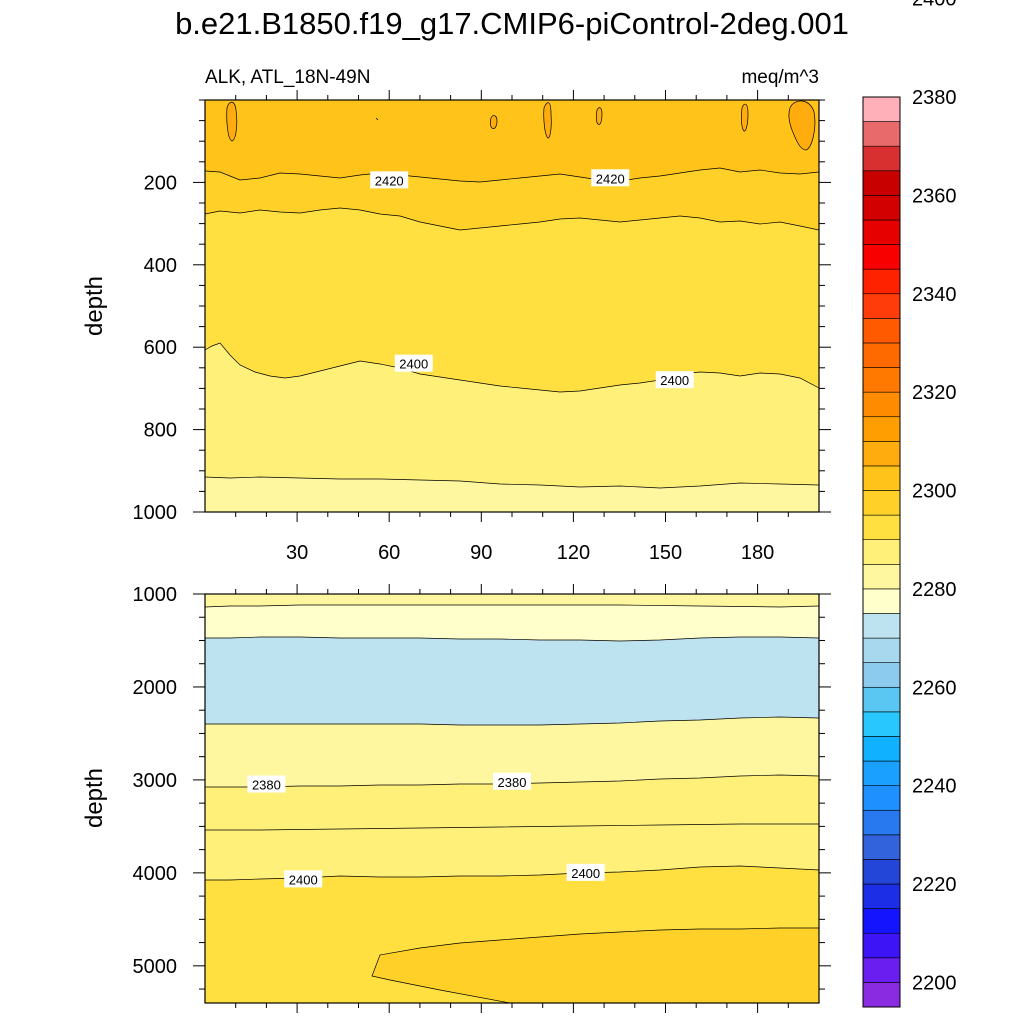 This screenshot has width=1024, height=1024. Describe the element at coordinates (665, 553) in the screenshot. I see `x-tick-label: 150` at that location.